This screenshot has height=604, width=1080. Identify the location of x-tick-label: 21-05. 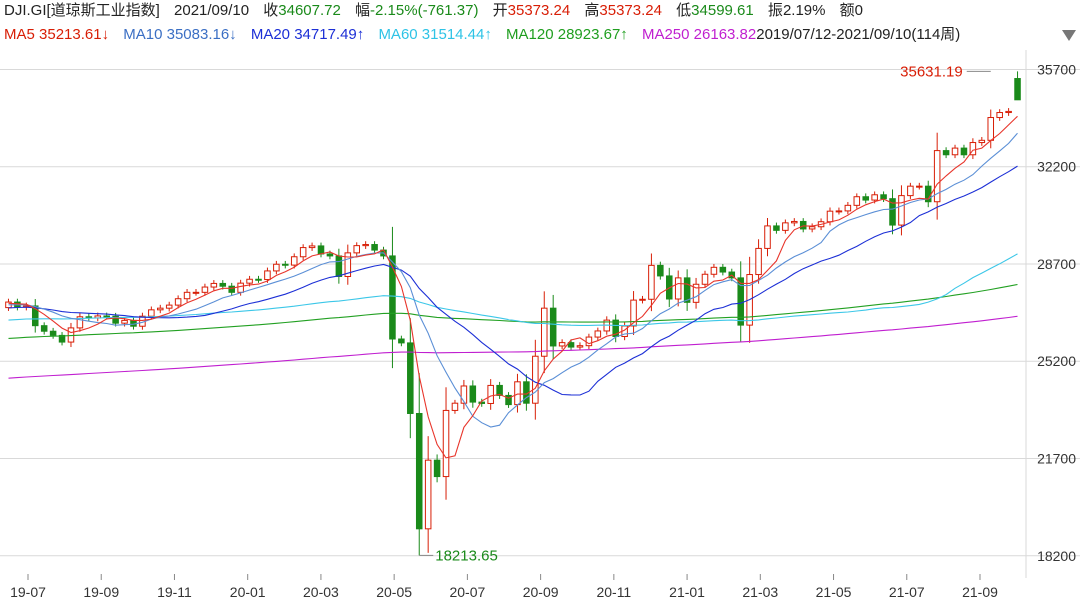
(834, 592).